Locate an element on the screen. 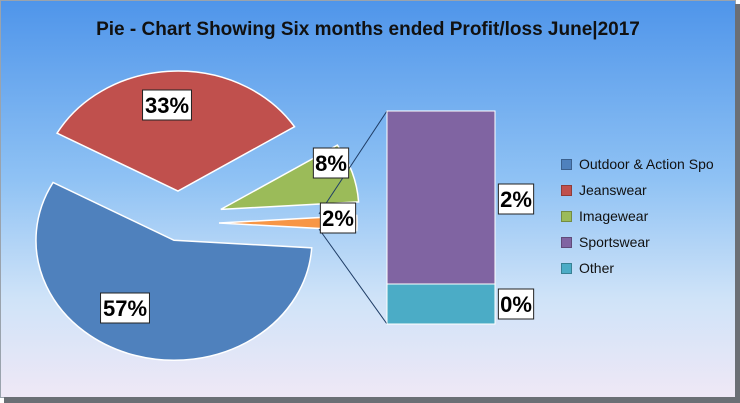  data-label-outdoor: 57% is located at coordinates (125, 308).